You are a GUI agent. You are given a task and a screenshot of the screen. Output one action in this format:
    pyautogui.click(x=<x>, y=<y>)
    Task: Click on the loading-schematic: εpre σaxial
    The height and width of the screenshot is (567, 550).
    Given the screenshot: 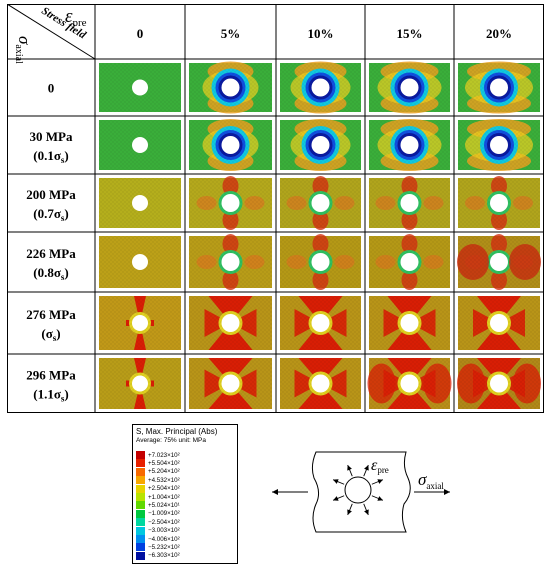 What is the action you would take?
    pyautogui.click(x=361, y=492)
    